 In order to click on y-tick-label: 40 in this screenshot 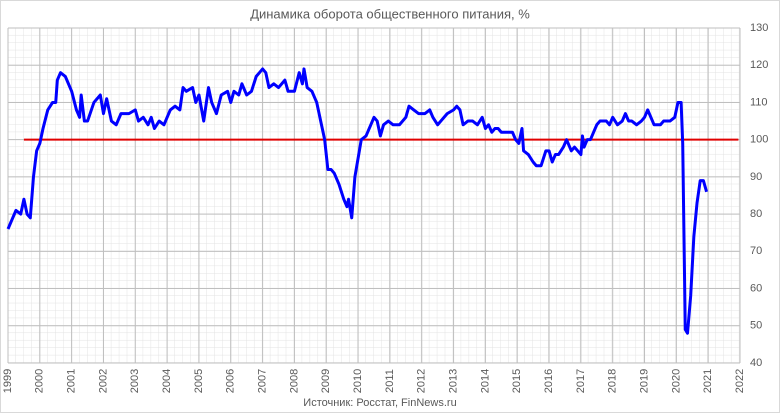, I will do `click(756, 363)`.